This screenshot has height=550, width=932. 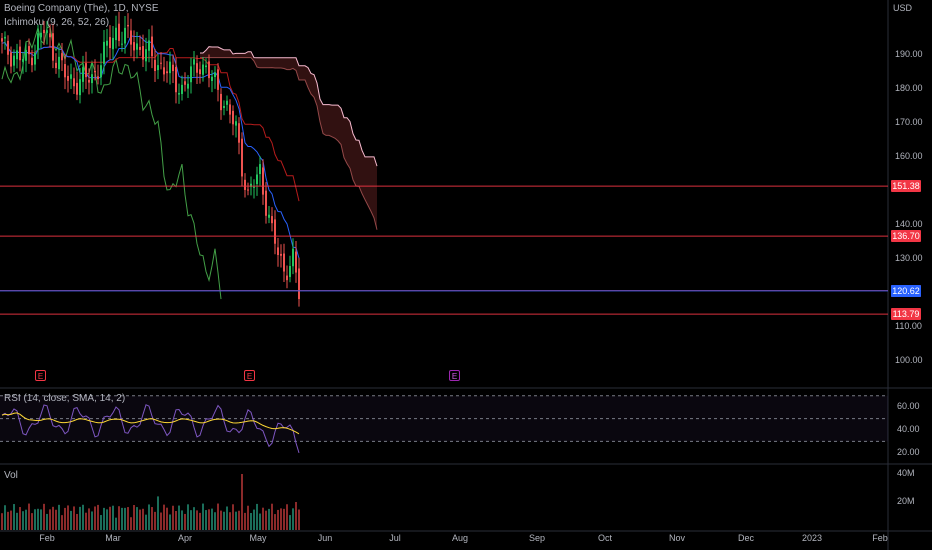 I want to click on rsi-tick: 40.00, so click(x=908, y=429).